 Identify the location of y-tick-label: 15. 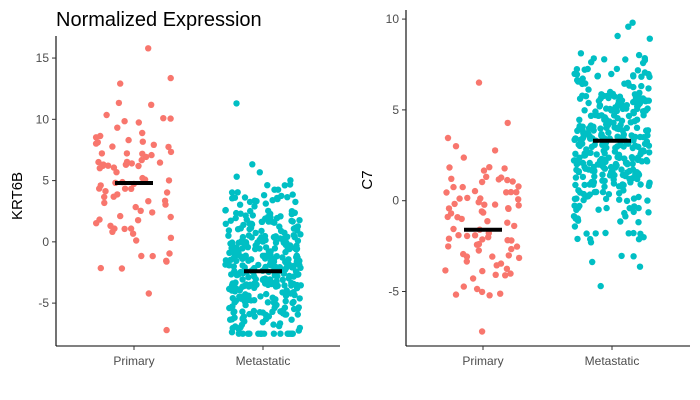
(43, 58).